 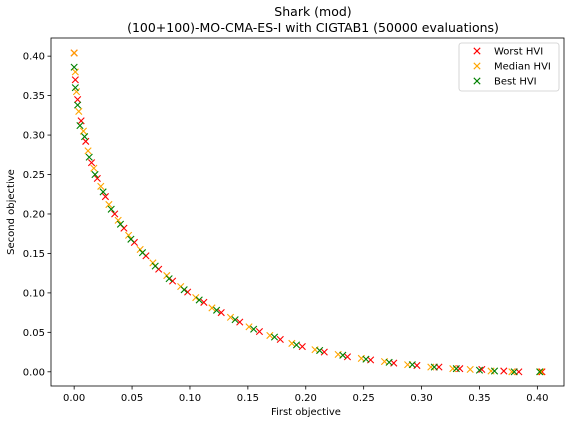 What do you see at coordinates (11, 212) in the screenshot?
I see `y-axis-label: Second objective` at bounding box center [11, 212].